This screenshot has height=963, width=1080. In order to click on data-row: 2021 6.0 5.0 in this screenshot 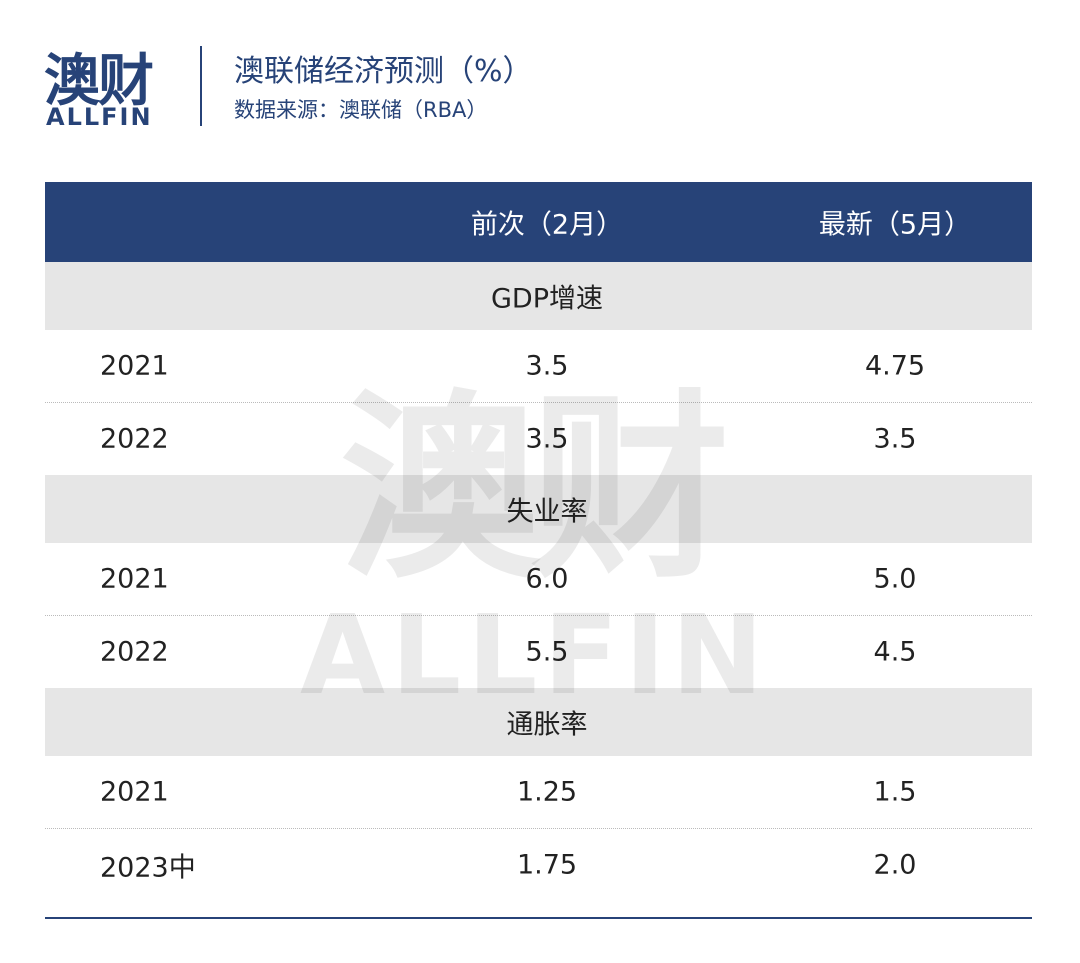, I will do `click(538, 579)`.